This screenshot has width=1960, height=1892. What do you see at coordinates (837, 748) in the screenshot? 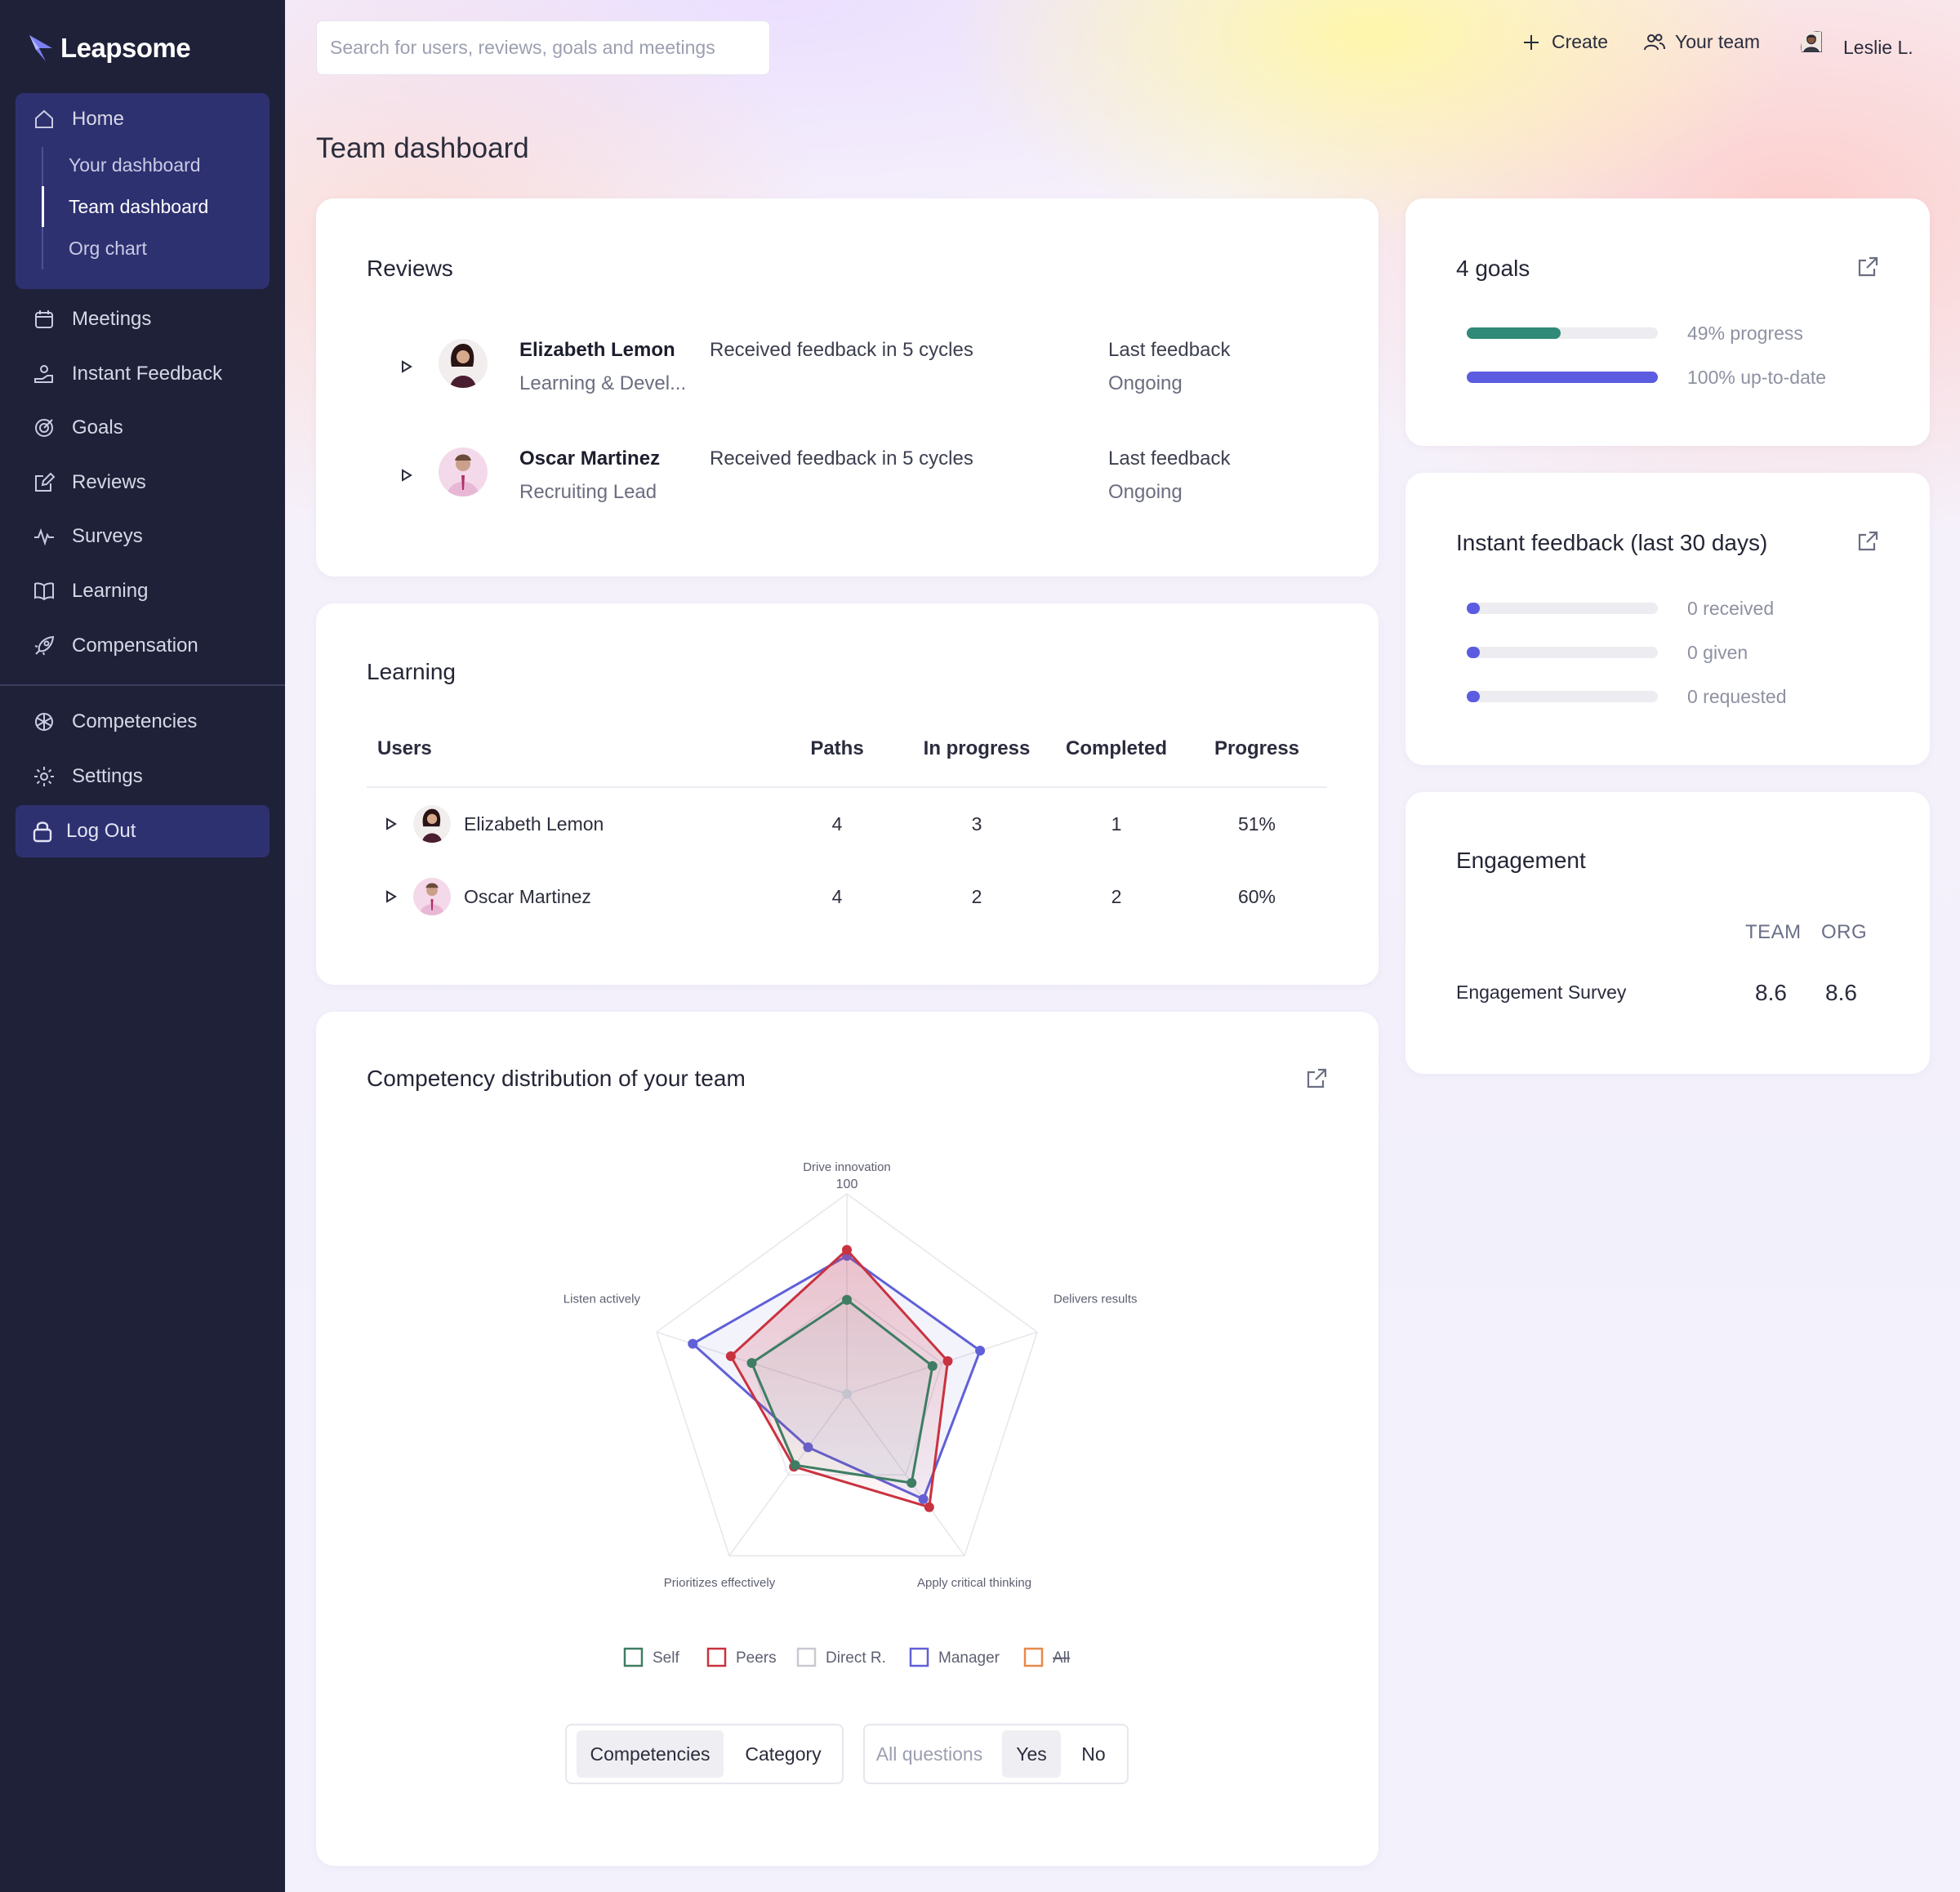
I see `column-header-paths: Paths` at bounding box center [837, 748].